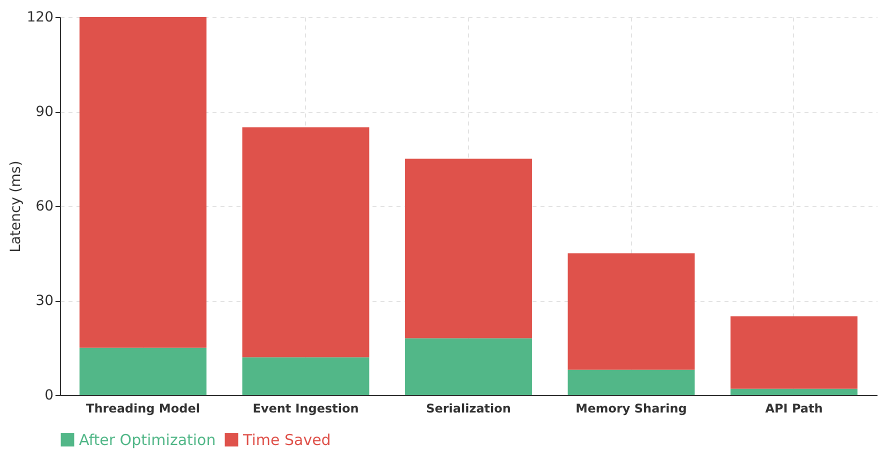 The image size is (885, 458). What do you see at coordinates (794, 409) in the screenshot?
I see `x-tick-label: API Path` at bounding box center [794, 409].